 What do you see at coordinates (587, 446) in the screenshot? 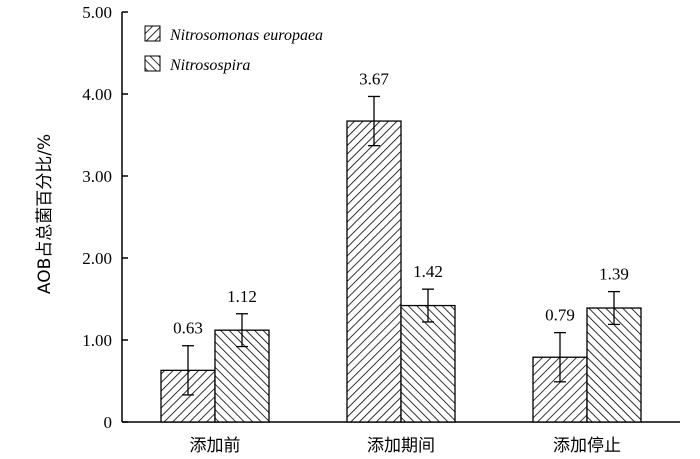
I see `x-tick-label: 添加停止` at bounding box center [587, 446].